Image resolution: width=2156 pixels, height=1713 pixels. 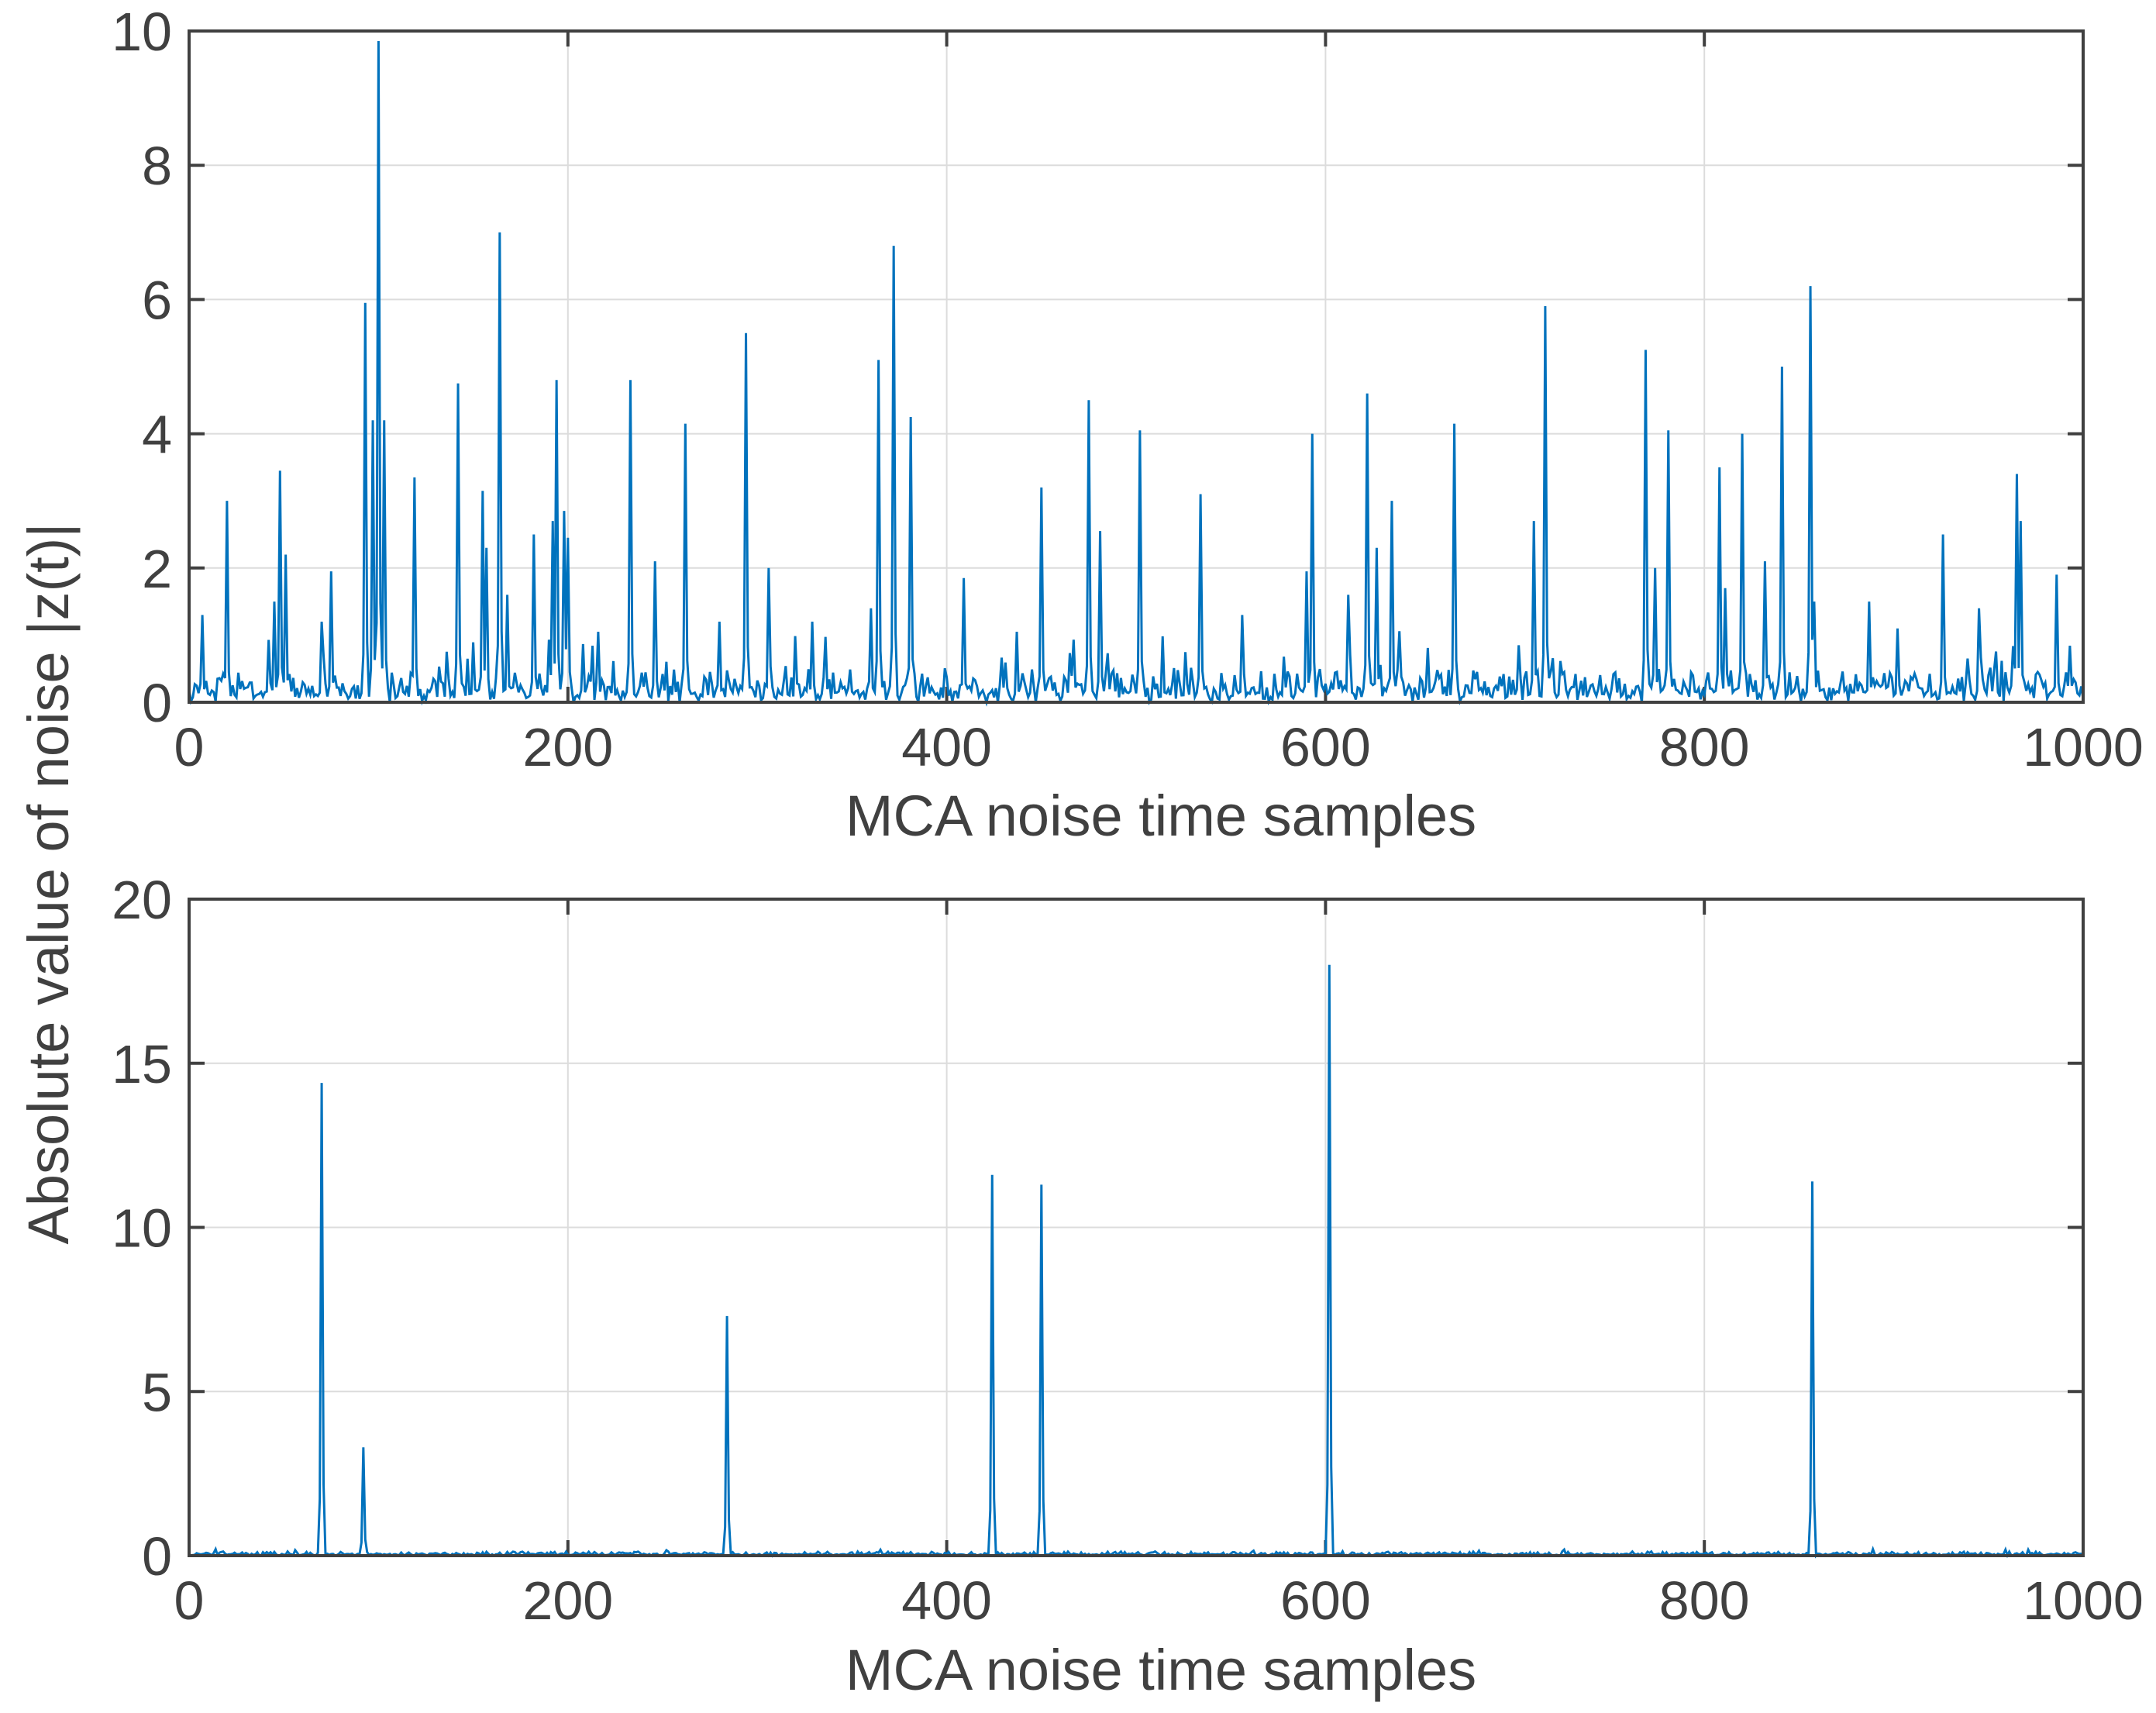 I want to click on y-tick-label: 5, so click(x=157, y=1392).